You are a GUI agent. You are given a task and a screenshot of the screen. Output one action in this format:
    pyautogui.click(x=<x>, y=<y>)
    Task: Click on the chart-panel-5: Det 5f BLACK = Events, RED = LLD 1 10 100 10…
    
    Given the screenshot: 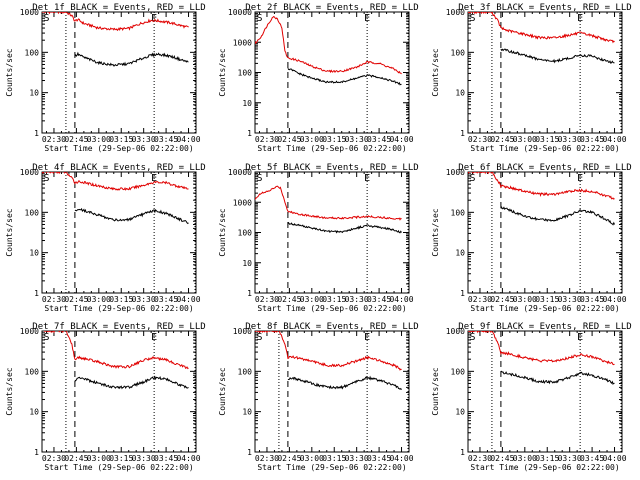 What is the action you would take?
    pyautogui.click(x=318, y=238)
    